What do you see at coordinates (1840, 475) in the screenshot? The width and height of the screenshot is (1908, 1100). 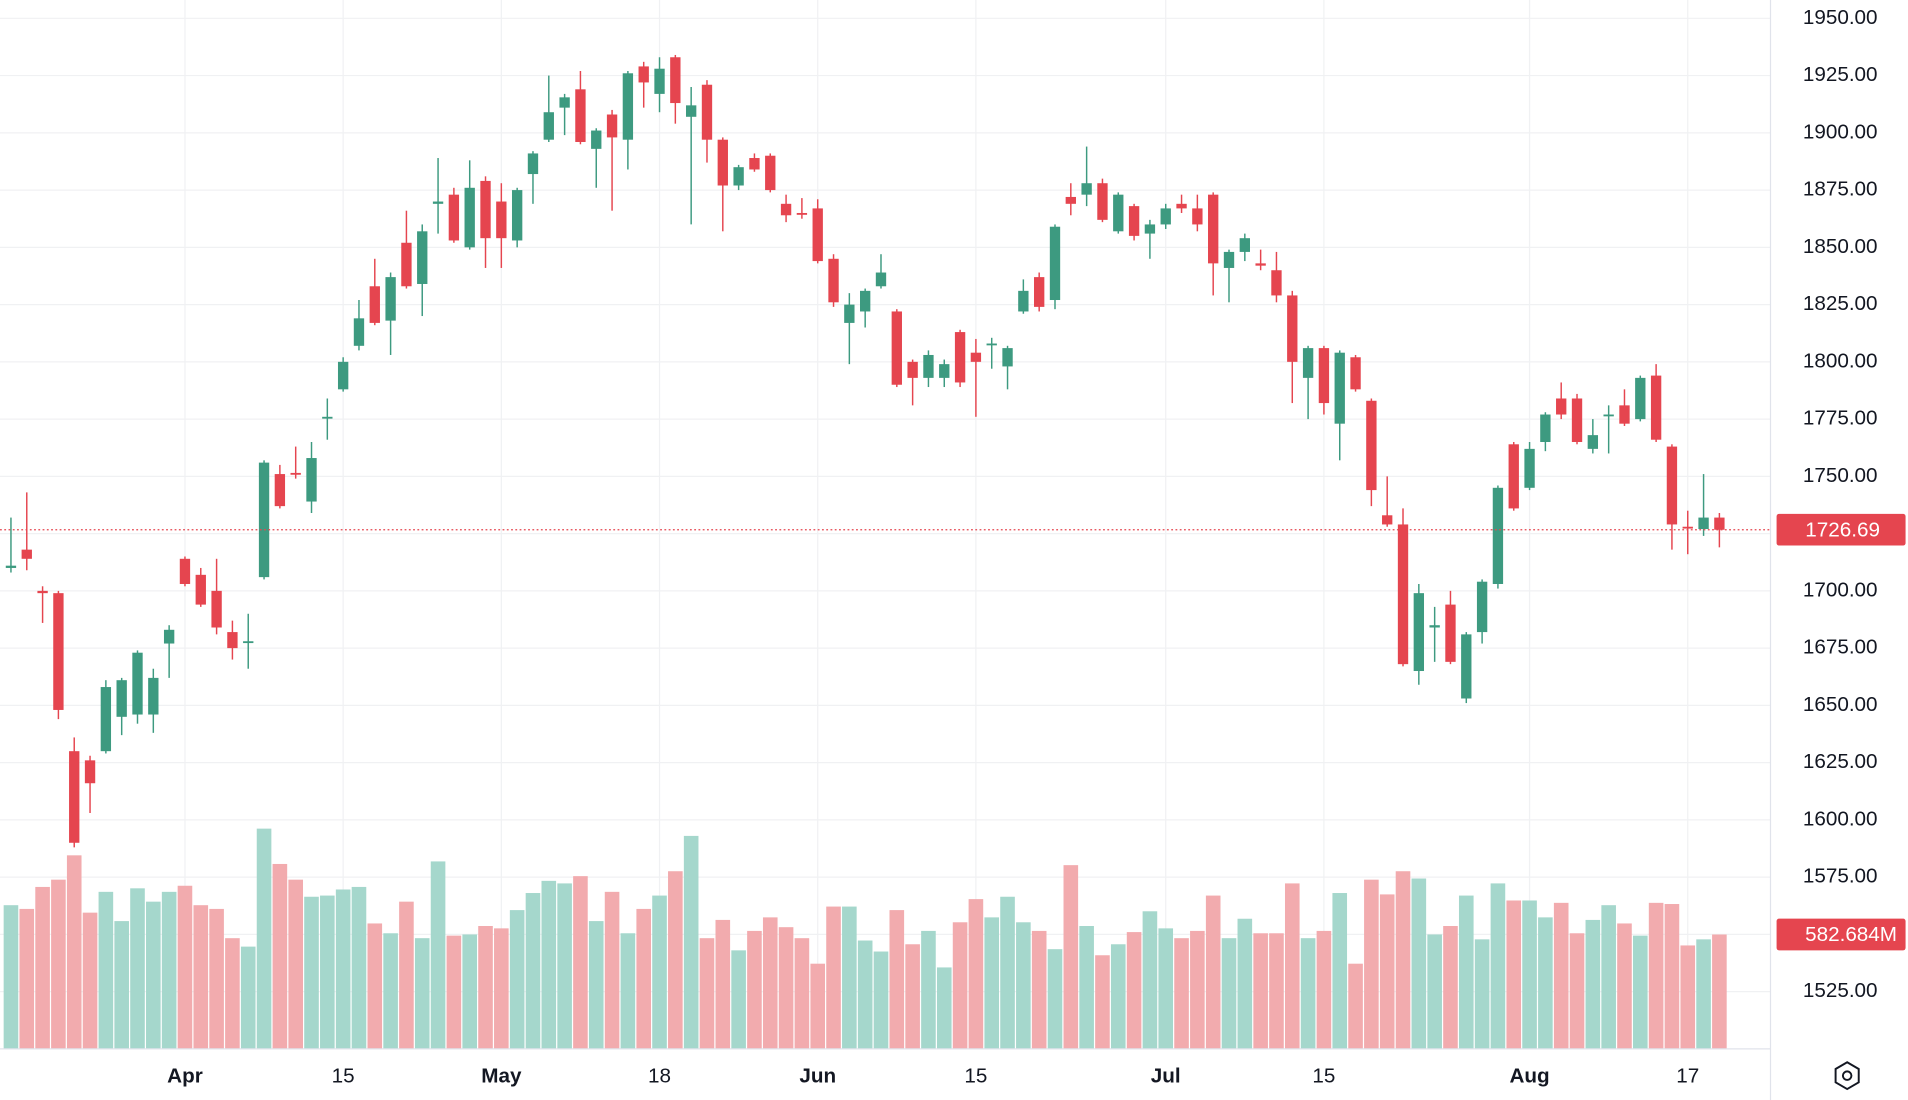 I see `y-tick-label: 1750.00` at bounding box center [1840, 475].